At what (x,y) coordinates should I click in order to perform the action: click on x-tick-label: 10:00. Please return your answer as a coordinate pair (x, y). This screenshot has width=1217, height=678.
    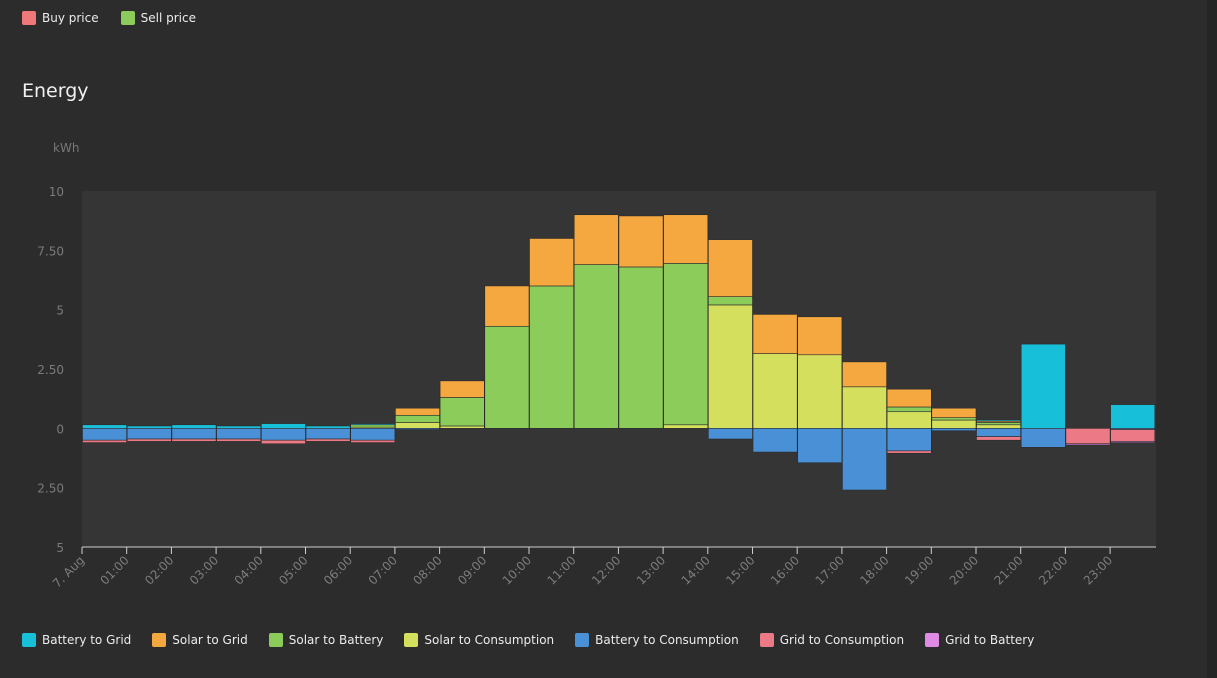
    Looking at the image, I should click on (517, 570).